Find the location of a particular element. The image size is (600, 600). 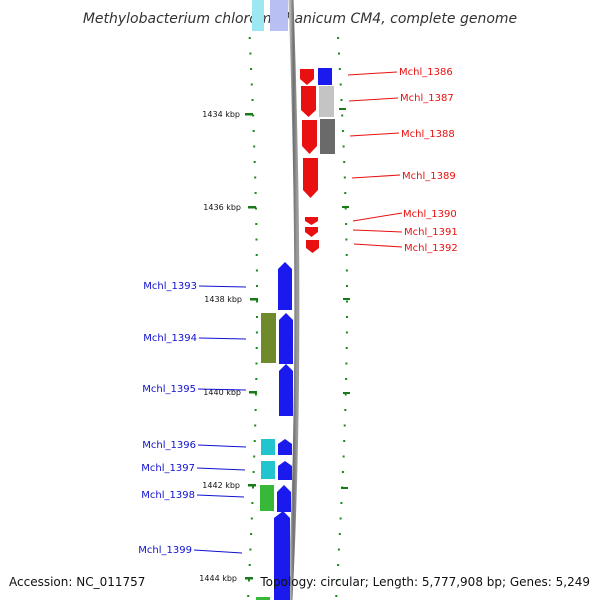

gene-label-mchl-1394: Mchl_1394 is located at coordinates (170, 338).